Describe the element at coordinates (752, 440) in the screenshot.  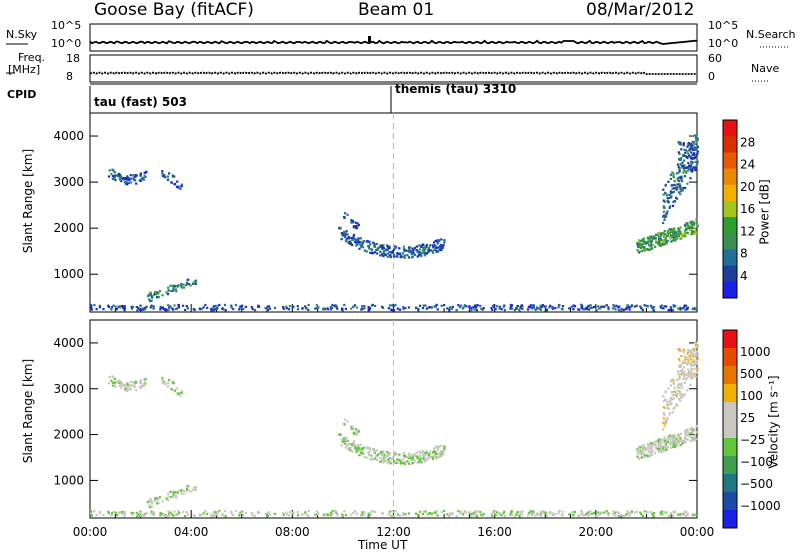
I see `velocity-colorbar-tick-4: −25` at that location.